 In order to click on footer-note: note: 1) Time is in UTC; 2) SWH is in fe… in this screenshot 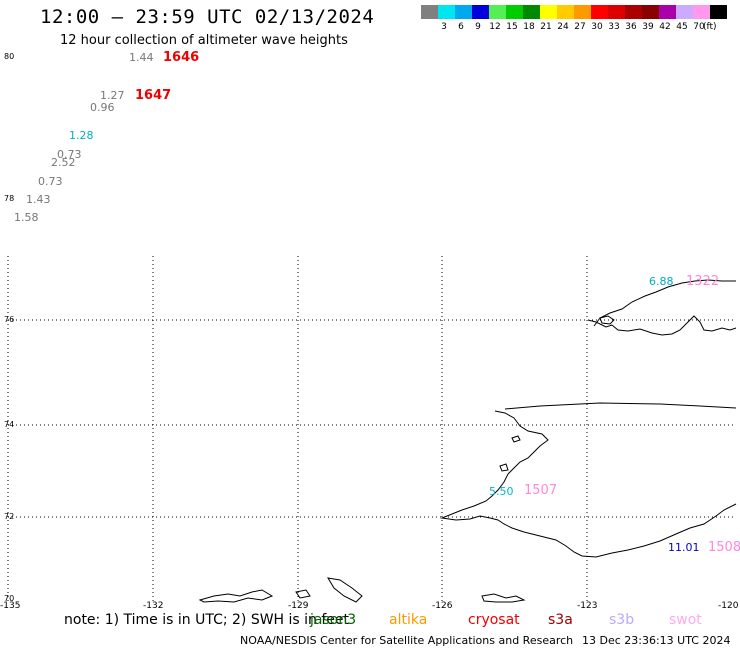, I will do `click(207, 620)`.